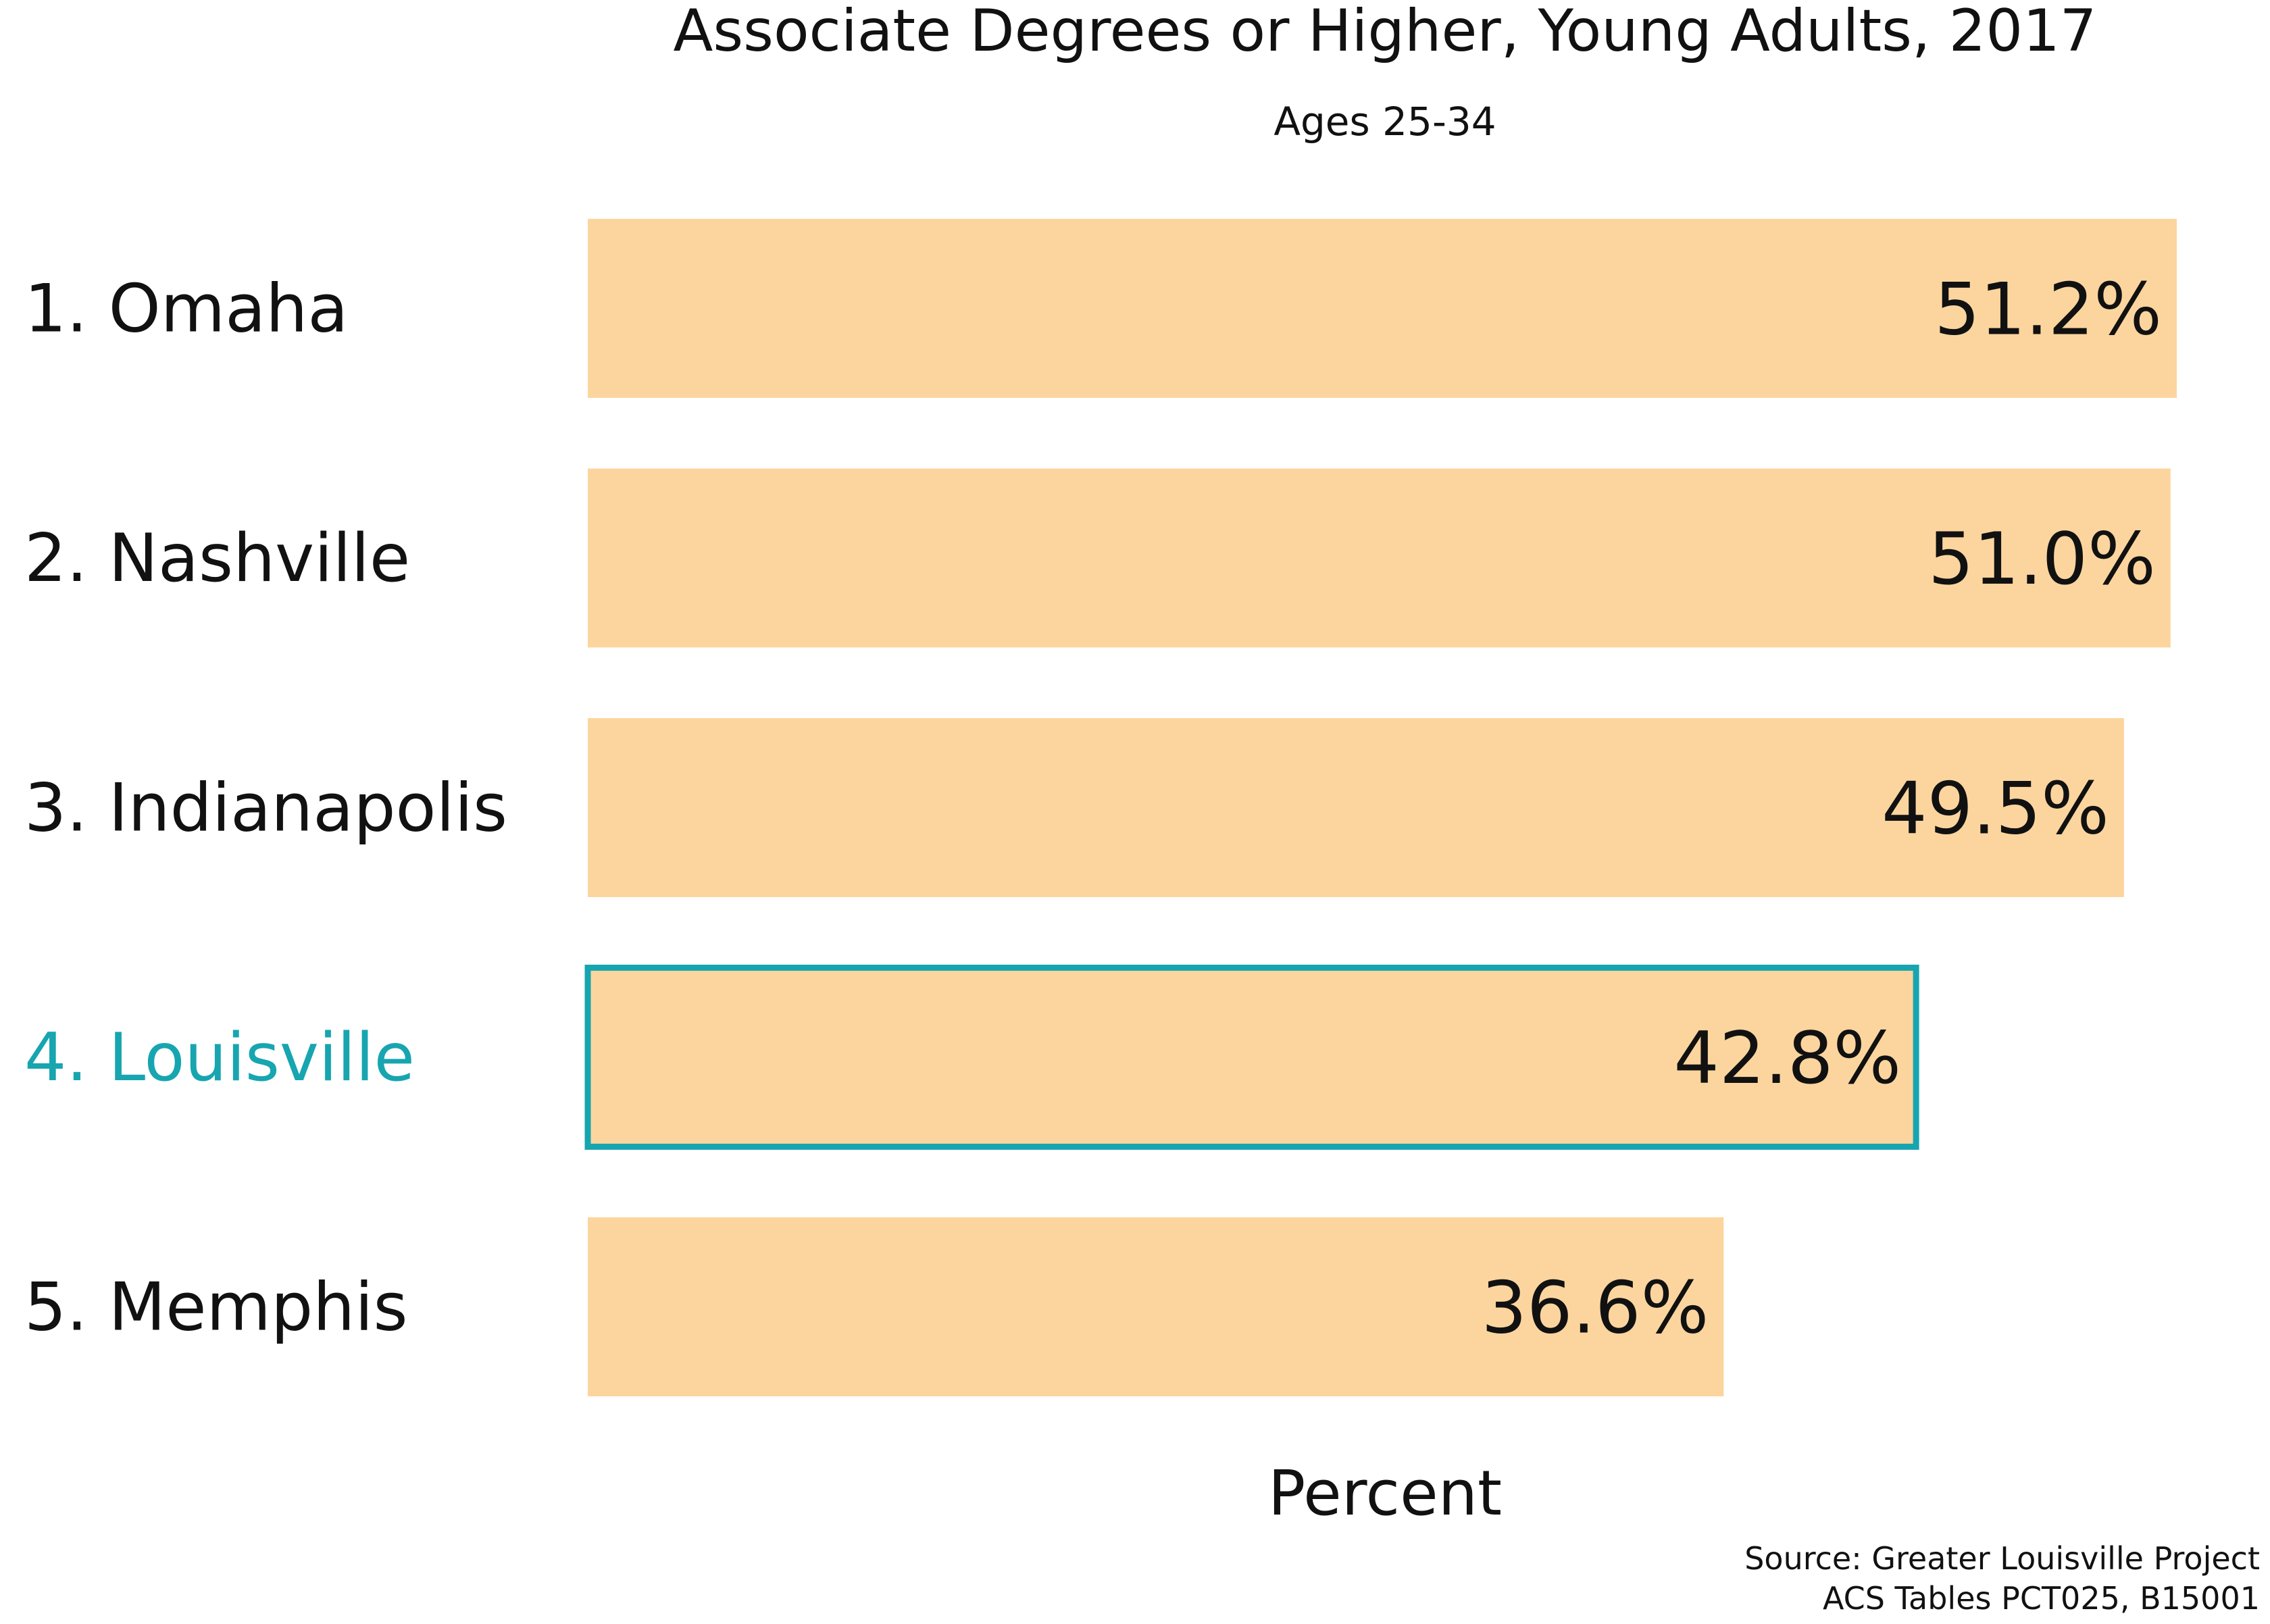 This screenshot has width=2270, height=1624. I want to click on bar-nashville, so click(1379, 558).